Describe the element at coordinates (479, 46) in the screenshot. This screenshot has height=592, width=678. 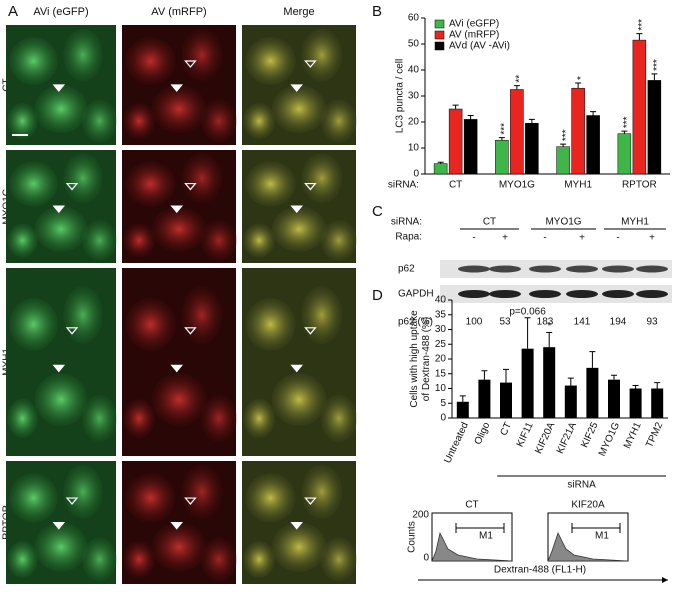
I see `legend-label: AVd (AV -AVi)` at that location.